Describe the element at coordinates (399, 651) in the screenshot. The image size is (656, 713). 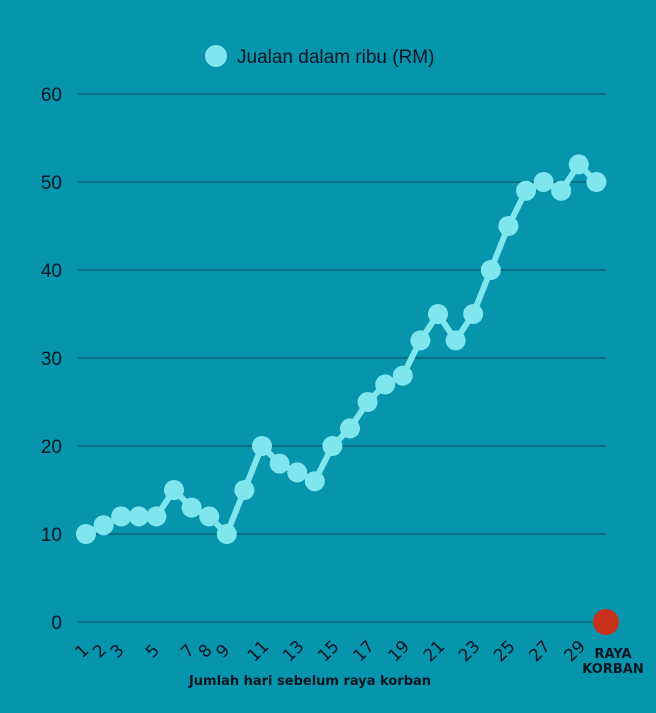
I see `x-tick-label: 19` at that location.